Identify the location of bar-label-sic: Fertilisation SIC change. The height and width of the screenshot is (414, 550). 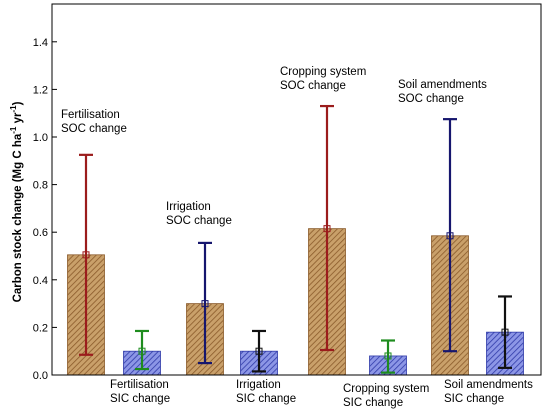
(140, 392).